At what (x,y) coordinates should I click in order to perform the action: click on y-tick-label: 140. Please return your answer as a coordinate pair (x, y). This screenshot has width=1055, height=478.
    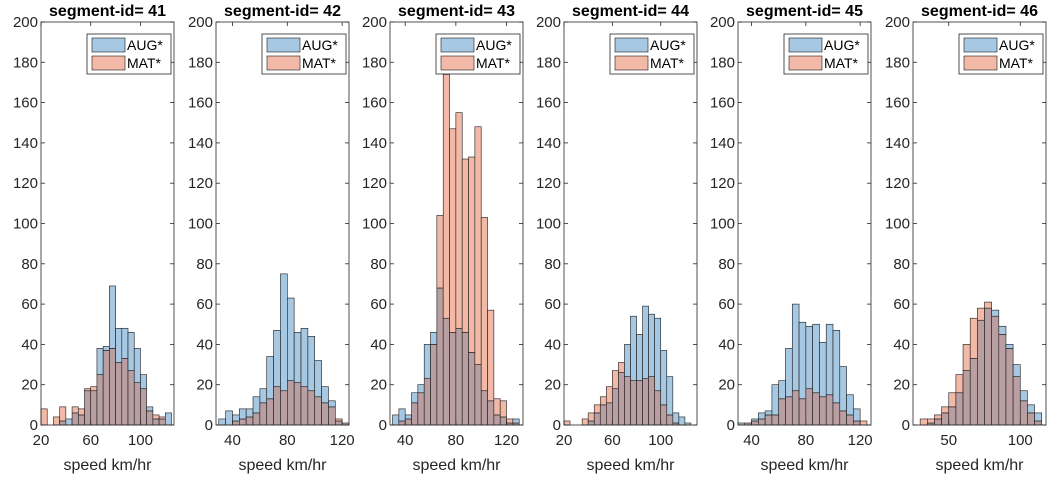
    Looking at the image, I should click on (374, 143).